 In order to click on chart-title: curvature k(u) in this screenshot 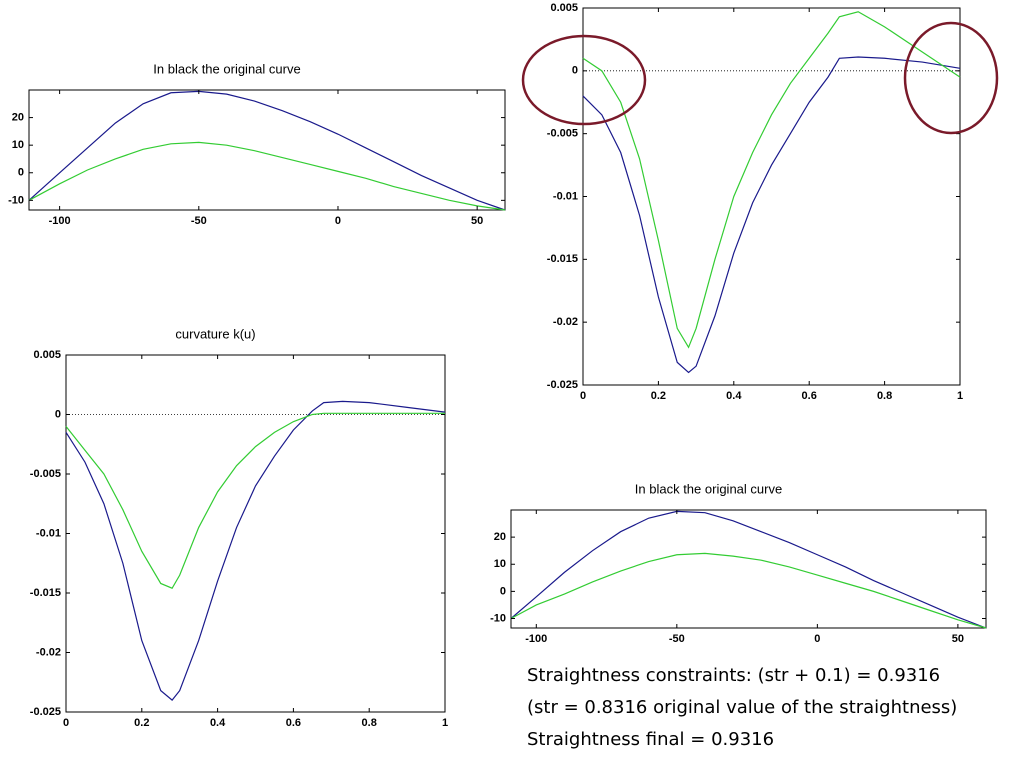, I will do `click(215, 333)`.